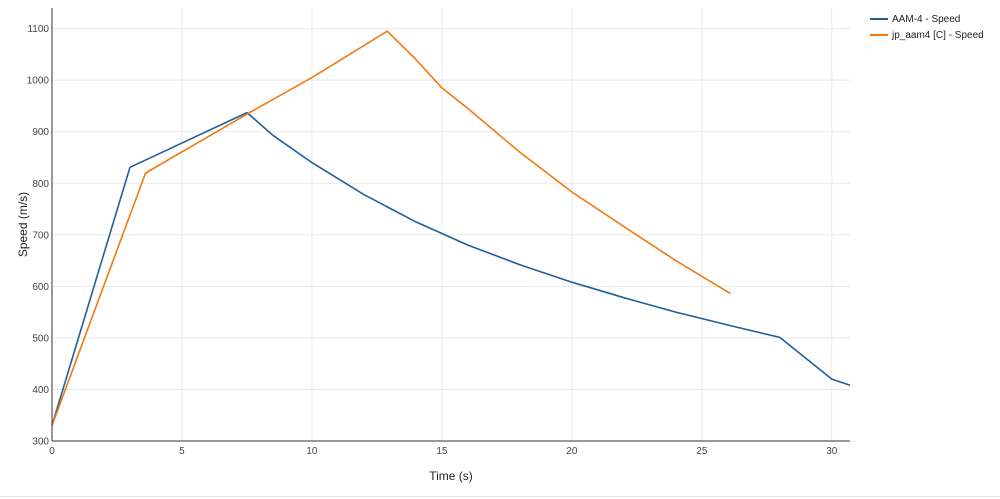  I want to click on y-tick-label: 400, so click(40, 390).